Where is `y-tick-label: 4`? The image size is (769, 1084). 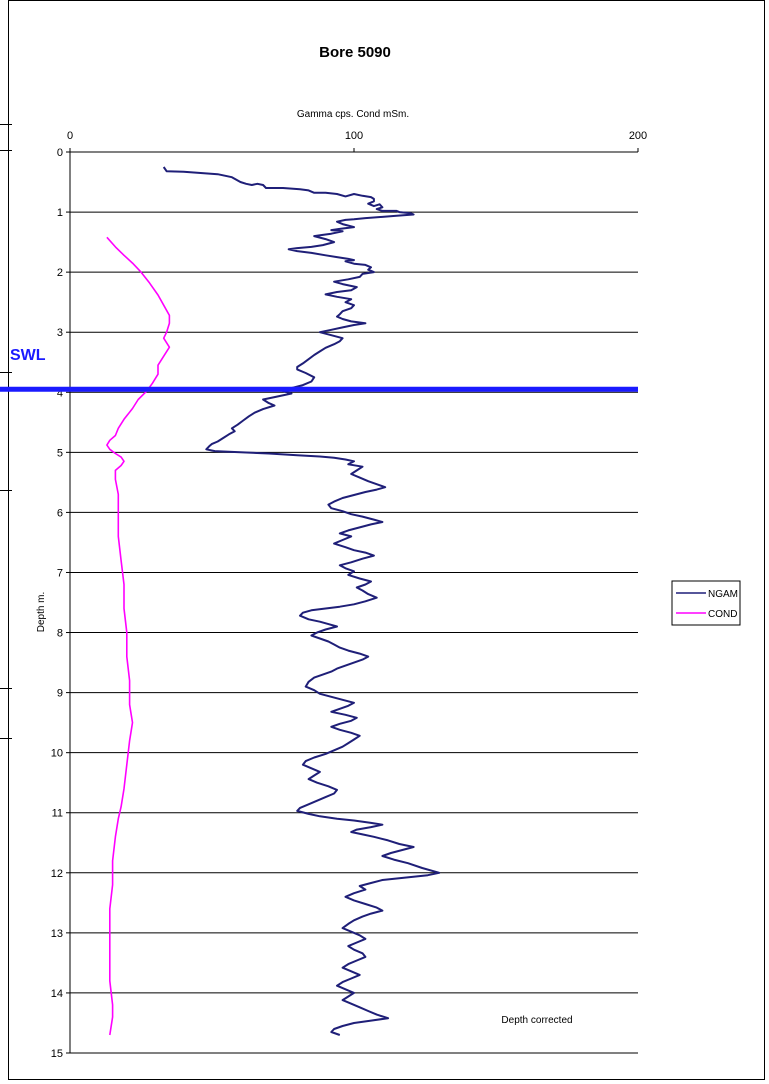 y-tick-label: 4 is located at coordinates (60, 393).